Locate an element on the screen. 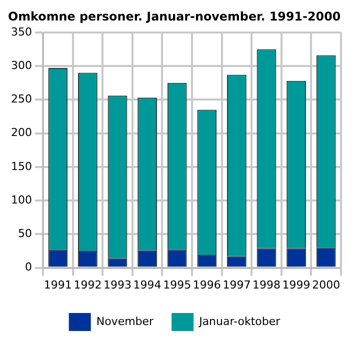 This screenshot has height=349, width=355. y-tick-label: 0 is located at coordinates (28, 267).